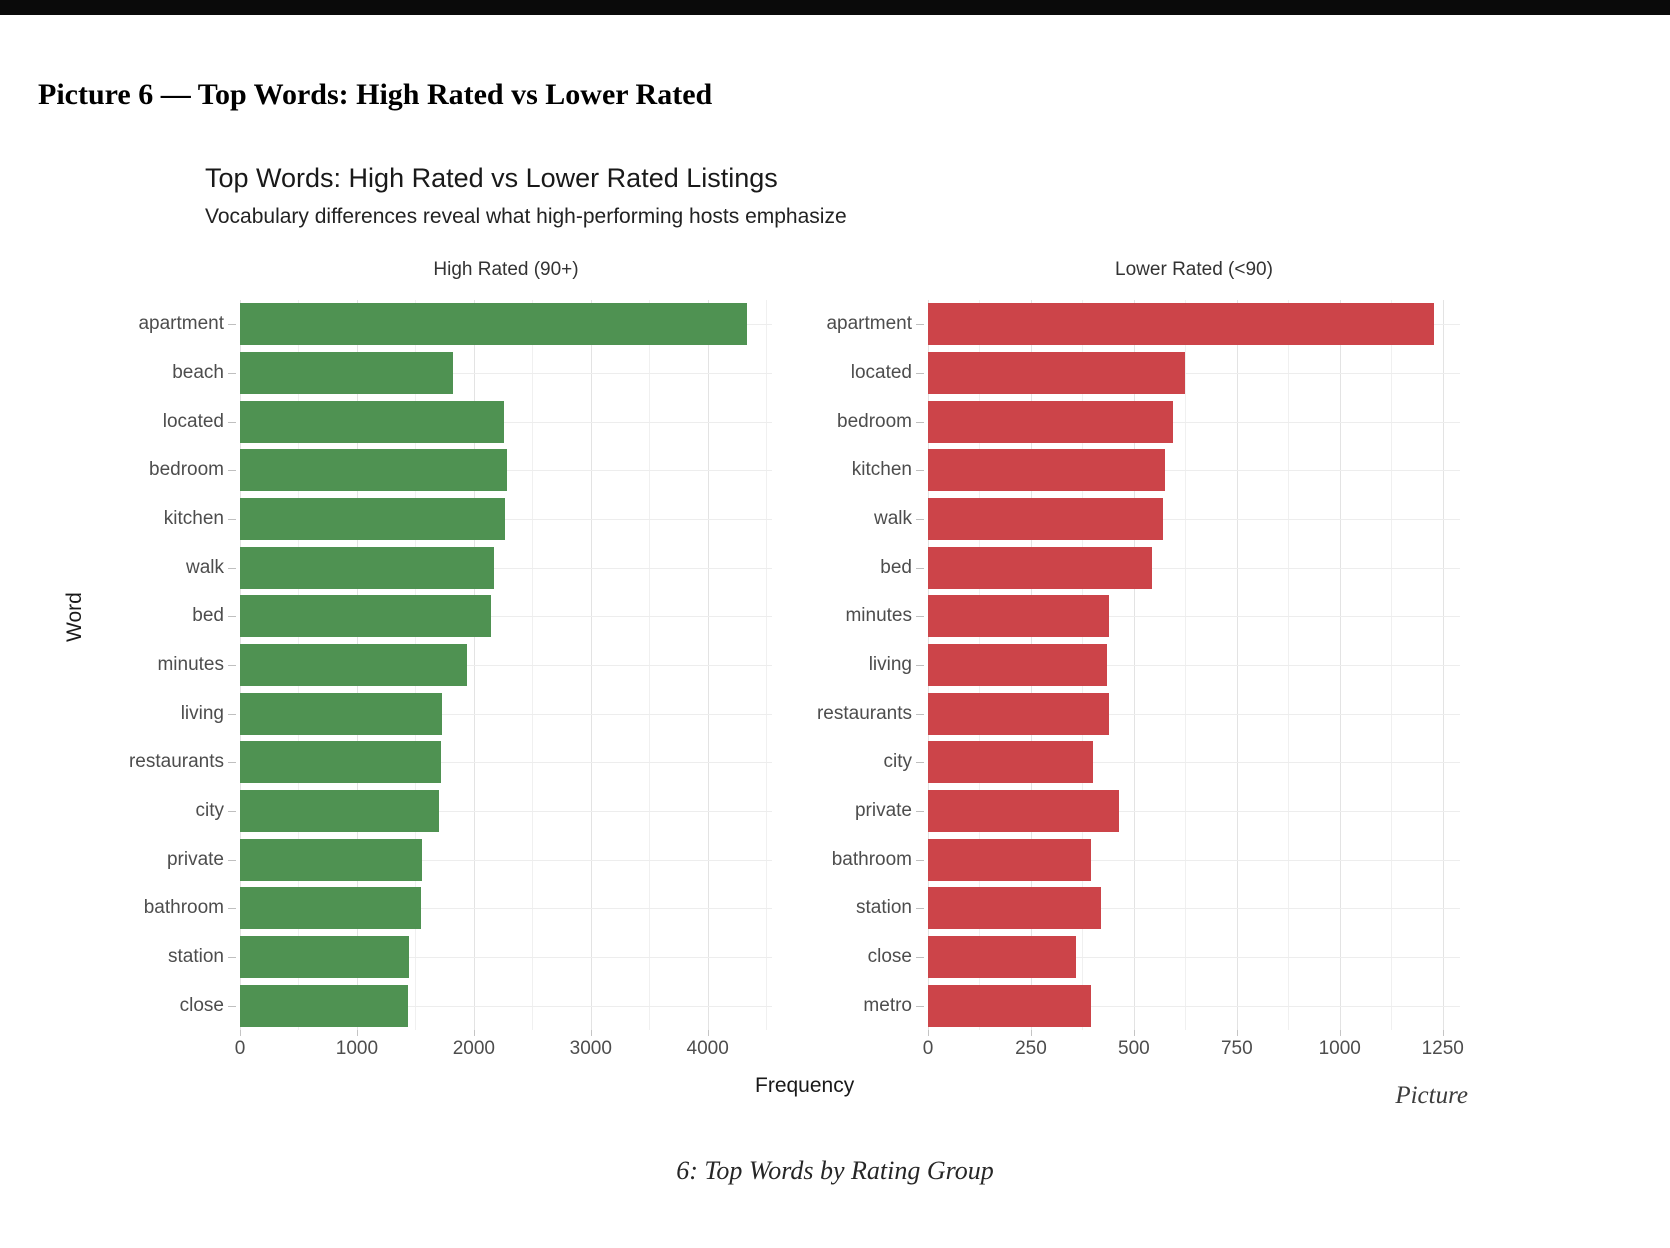 The width and height of the screenshot is (1670, 1248). Describe the element at coordinates (1031, 1048) in the screenshot. I see `x-tick-label: 250` at that location.